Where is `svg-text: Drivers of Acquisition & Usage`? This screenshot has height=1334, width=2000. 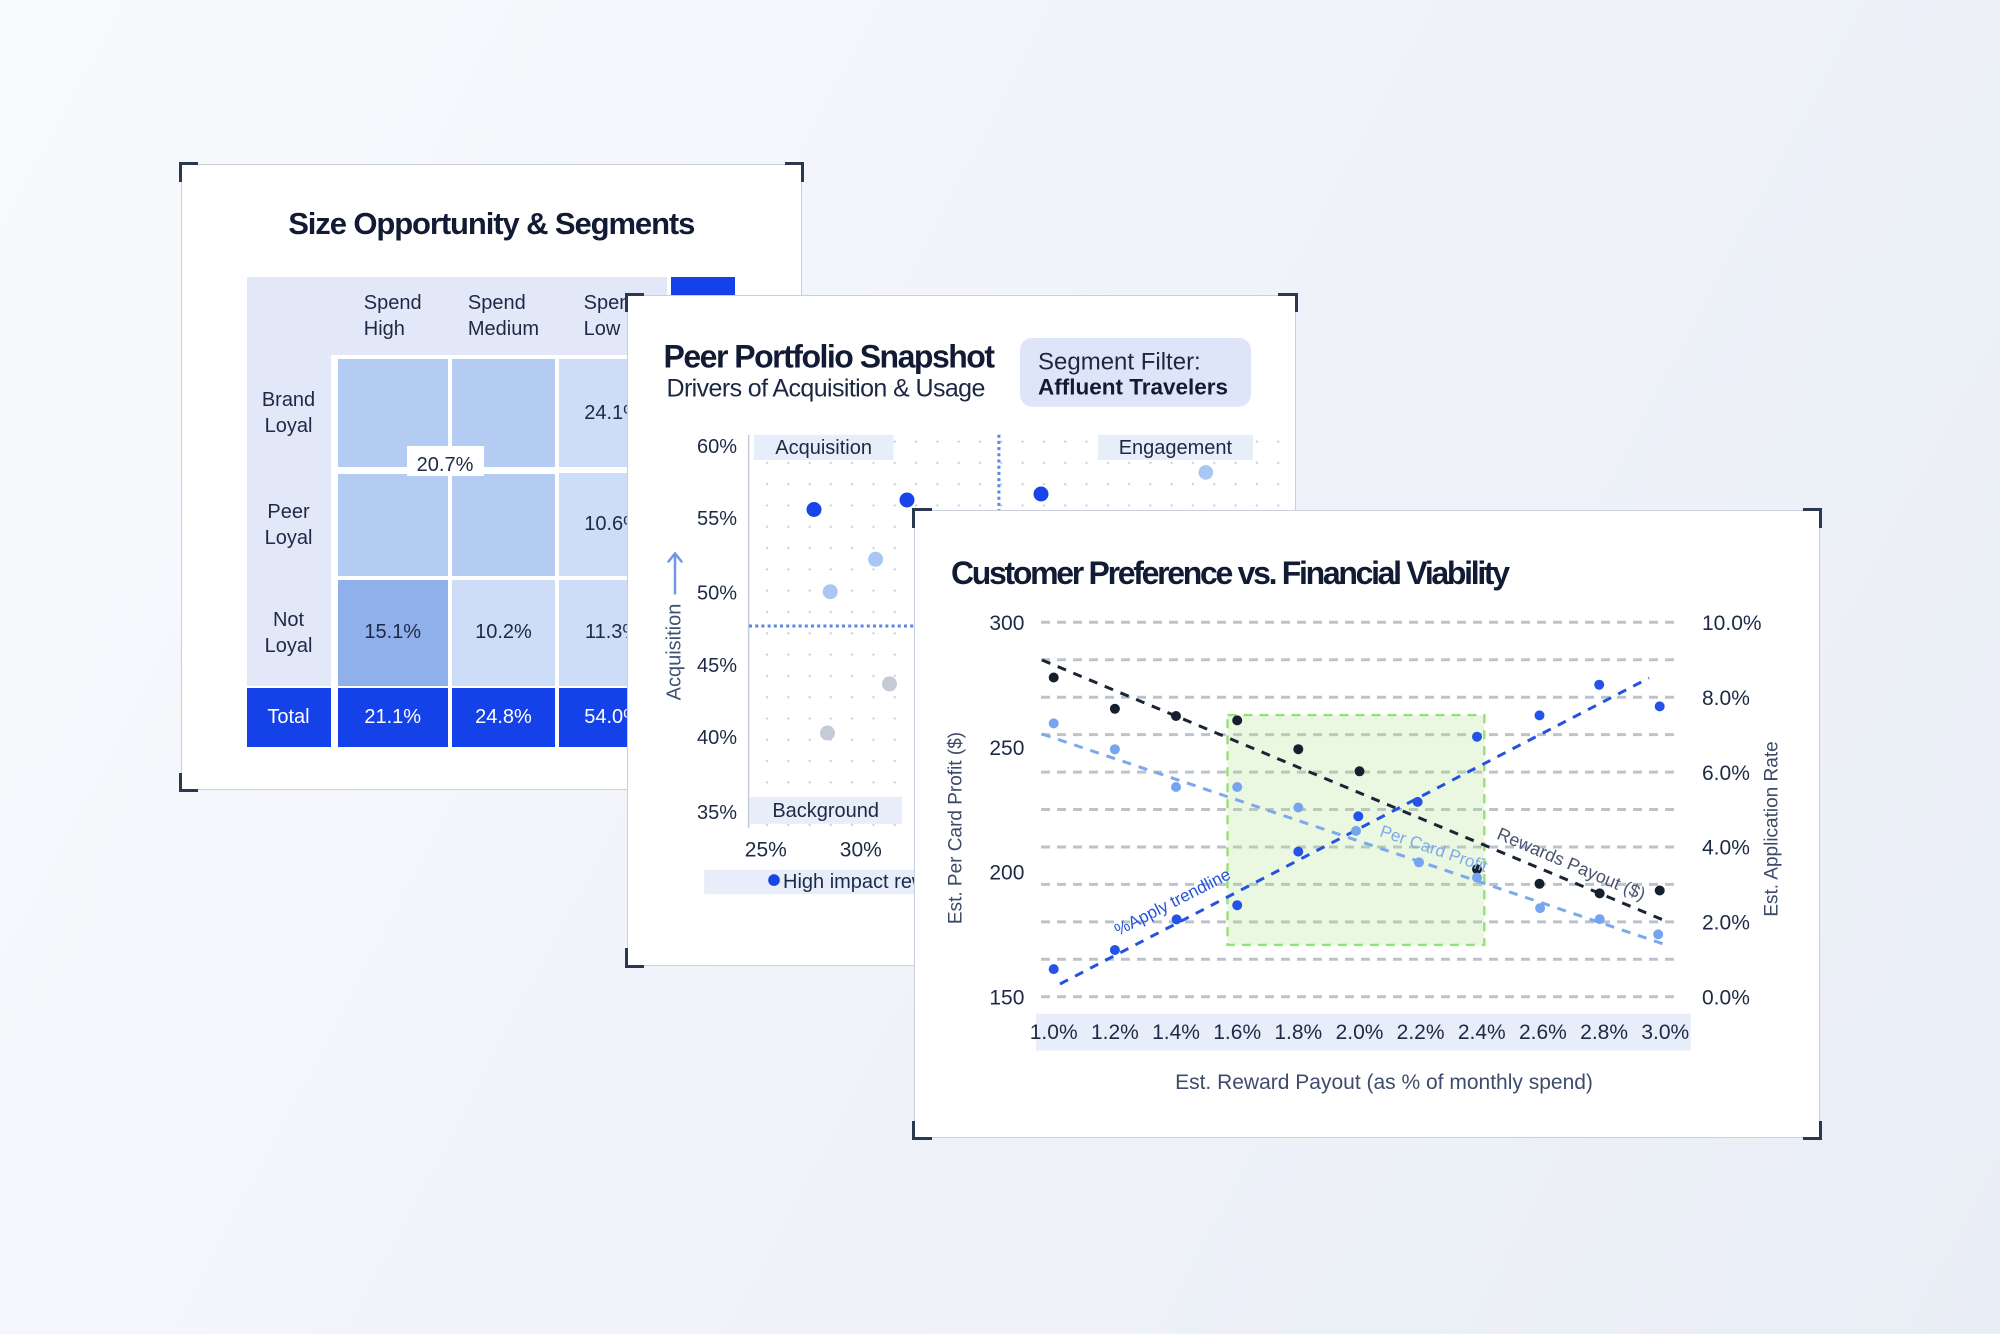 svg-text: Drivers of Acquisition & Usage is located at coordinates (826, 389).